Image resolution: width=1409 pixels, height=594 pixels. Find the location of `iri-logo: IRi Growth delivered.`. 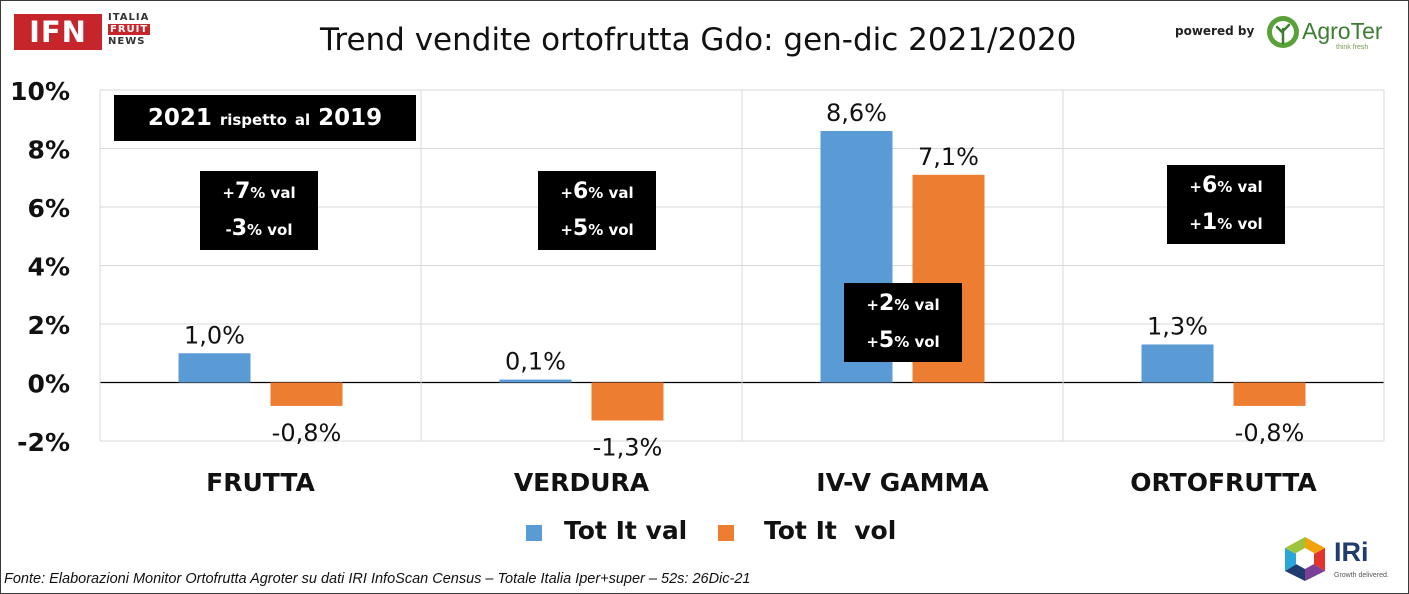

iri-logo: IRi Growth delivered. is located at coordinates (1337, 560).